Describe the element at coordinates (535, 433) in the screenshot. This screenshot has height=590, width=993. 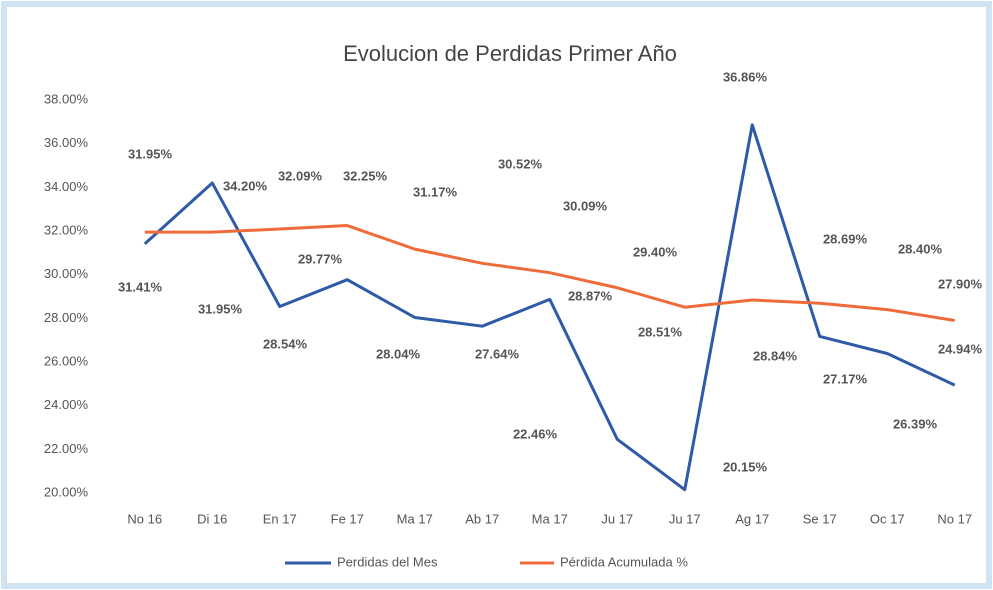
I see `data-label: 22.46%` at that location.